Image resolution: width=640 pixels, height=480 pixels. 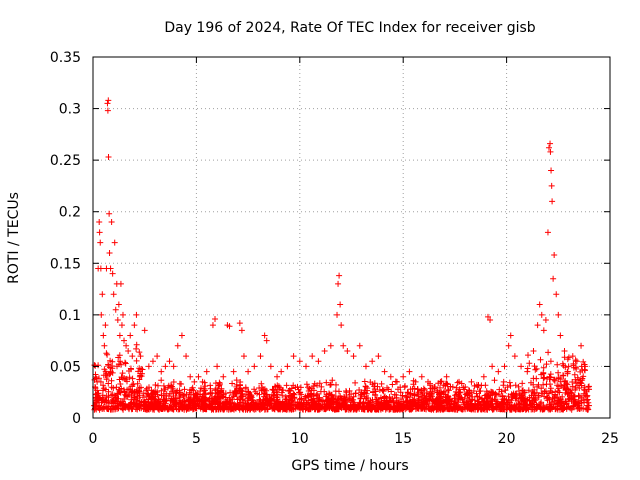 What do you see at coordinates (70, 110) in the screenshot?
I see `y-tick-label: 0.3` at bounding box center [70, 110].